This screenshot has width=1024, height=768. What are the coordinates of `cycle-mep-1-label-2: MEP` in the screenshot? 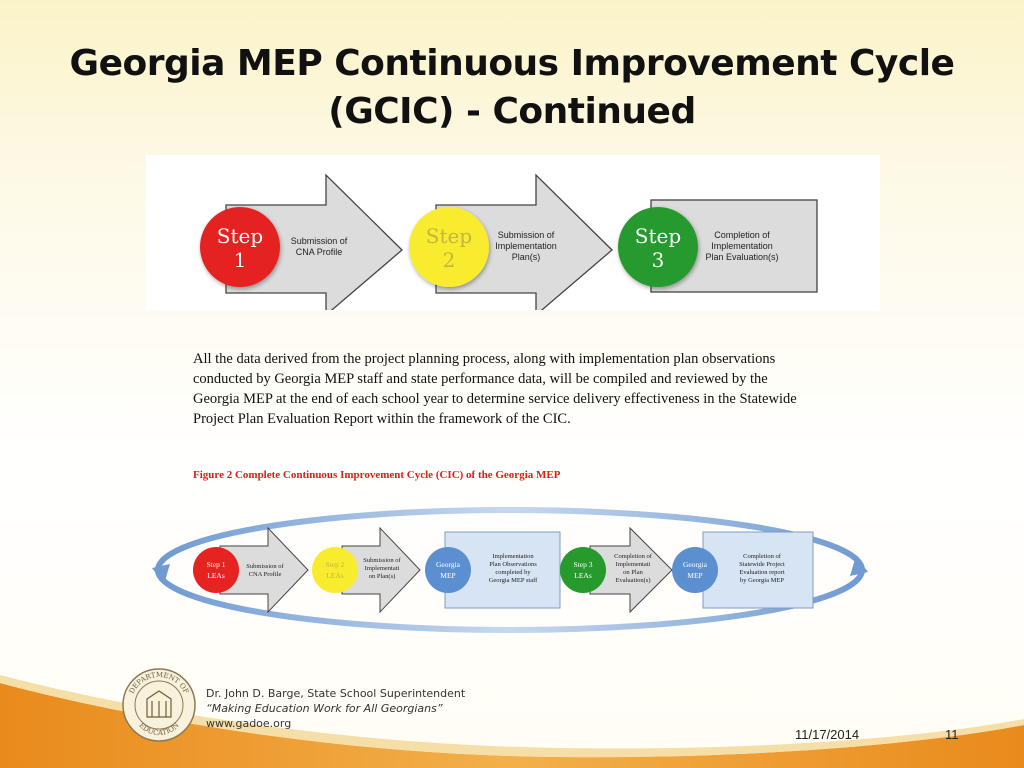 It's located at (447, 575).